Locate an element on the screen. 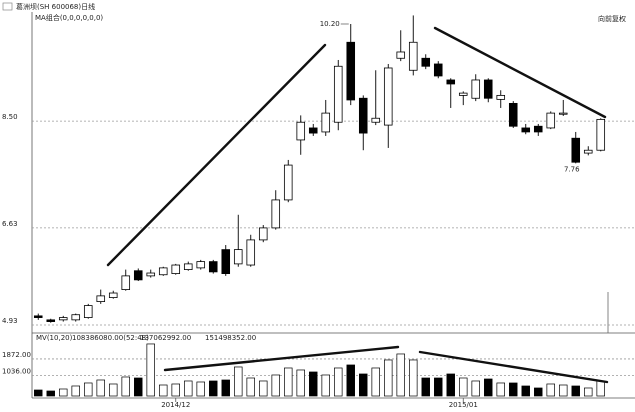 This screenshot has height=412, width=635. y-tick-label: 1036.00 is located at coordinates (16, 371).